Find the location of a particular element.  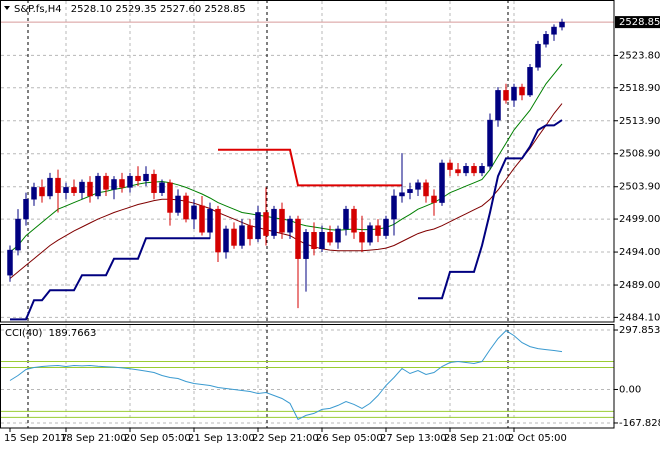

header-value: 2529.35 is located at coordinates (135, 9).